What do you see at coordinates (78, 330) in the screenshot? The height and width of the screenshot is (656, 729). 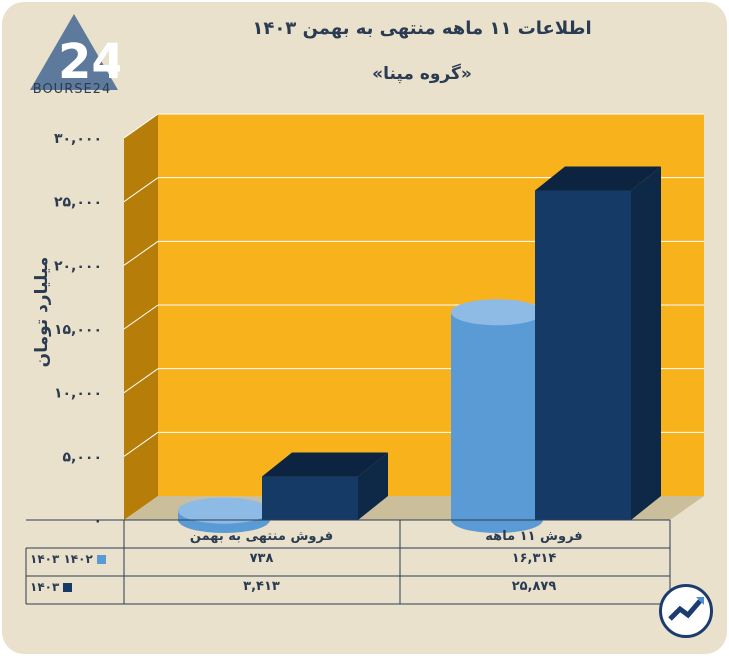 I see `y-tick-label: ۱۵,۰۰۰` at bounding box center [78, 330].